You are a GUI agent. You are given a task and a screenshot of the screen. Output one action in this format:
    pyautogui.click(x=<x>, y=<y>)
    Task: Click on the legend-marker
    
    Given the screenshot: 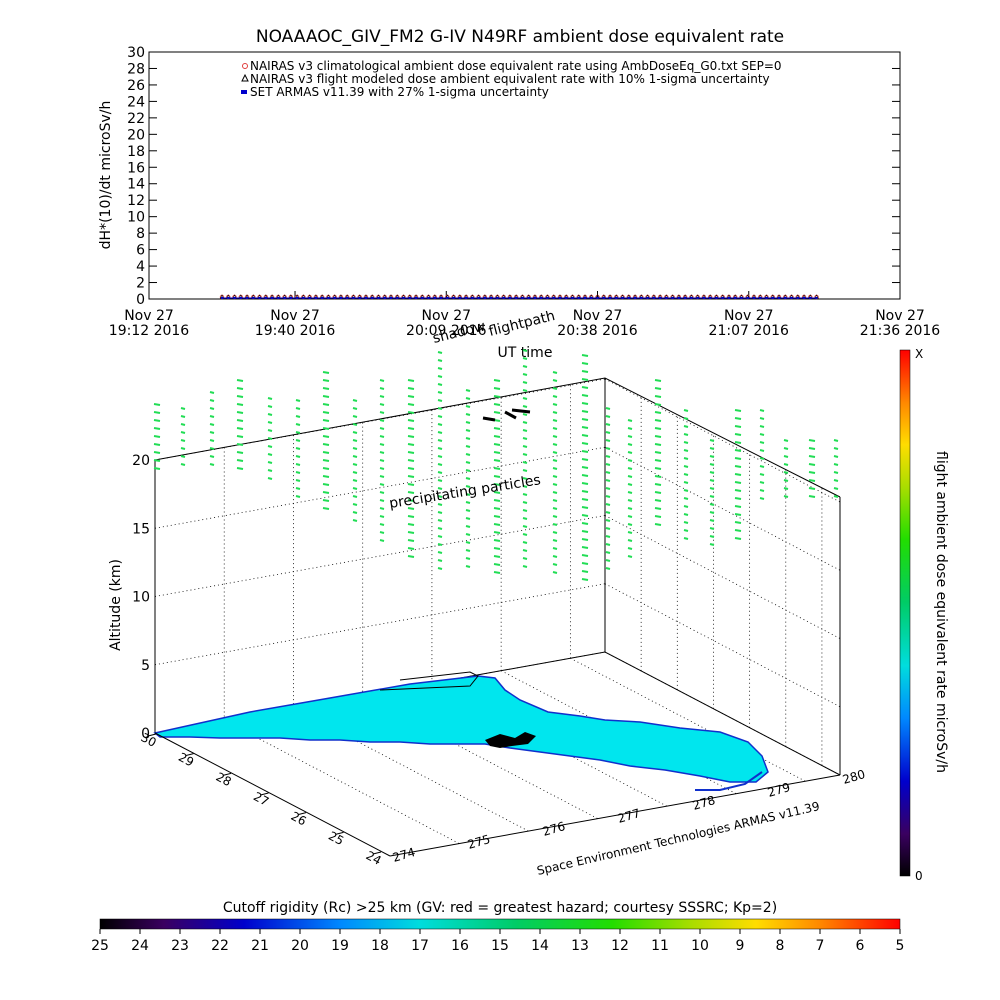 What is the action you would take?
    pyautogui.click(x=245, y=66)
    